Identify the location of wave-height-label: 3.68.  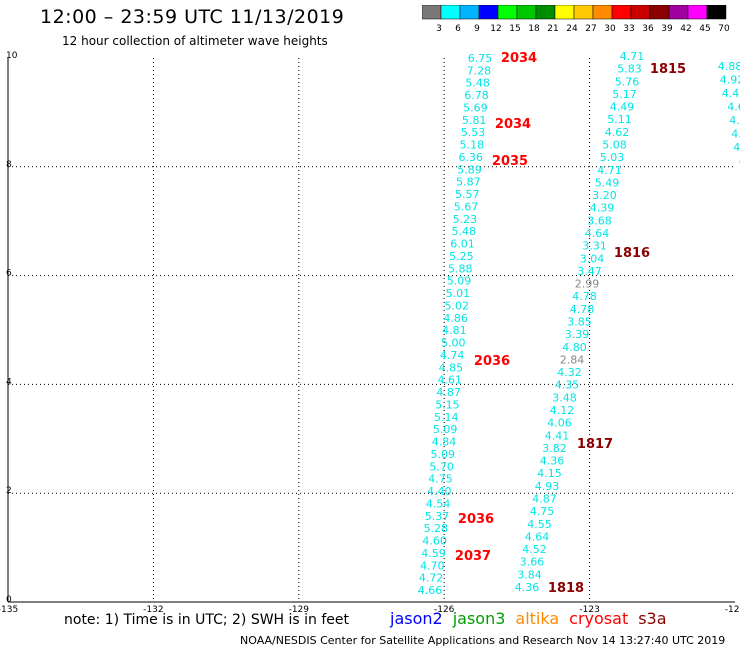
(599, 220).